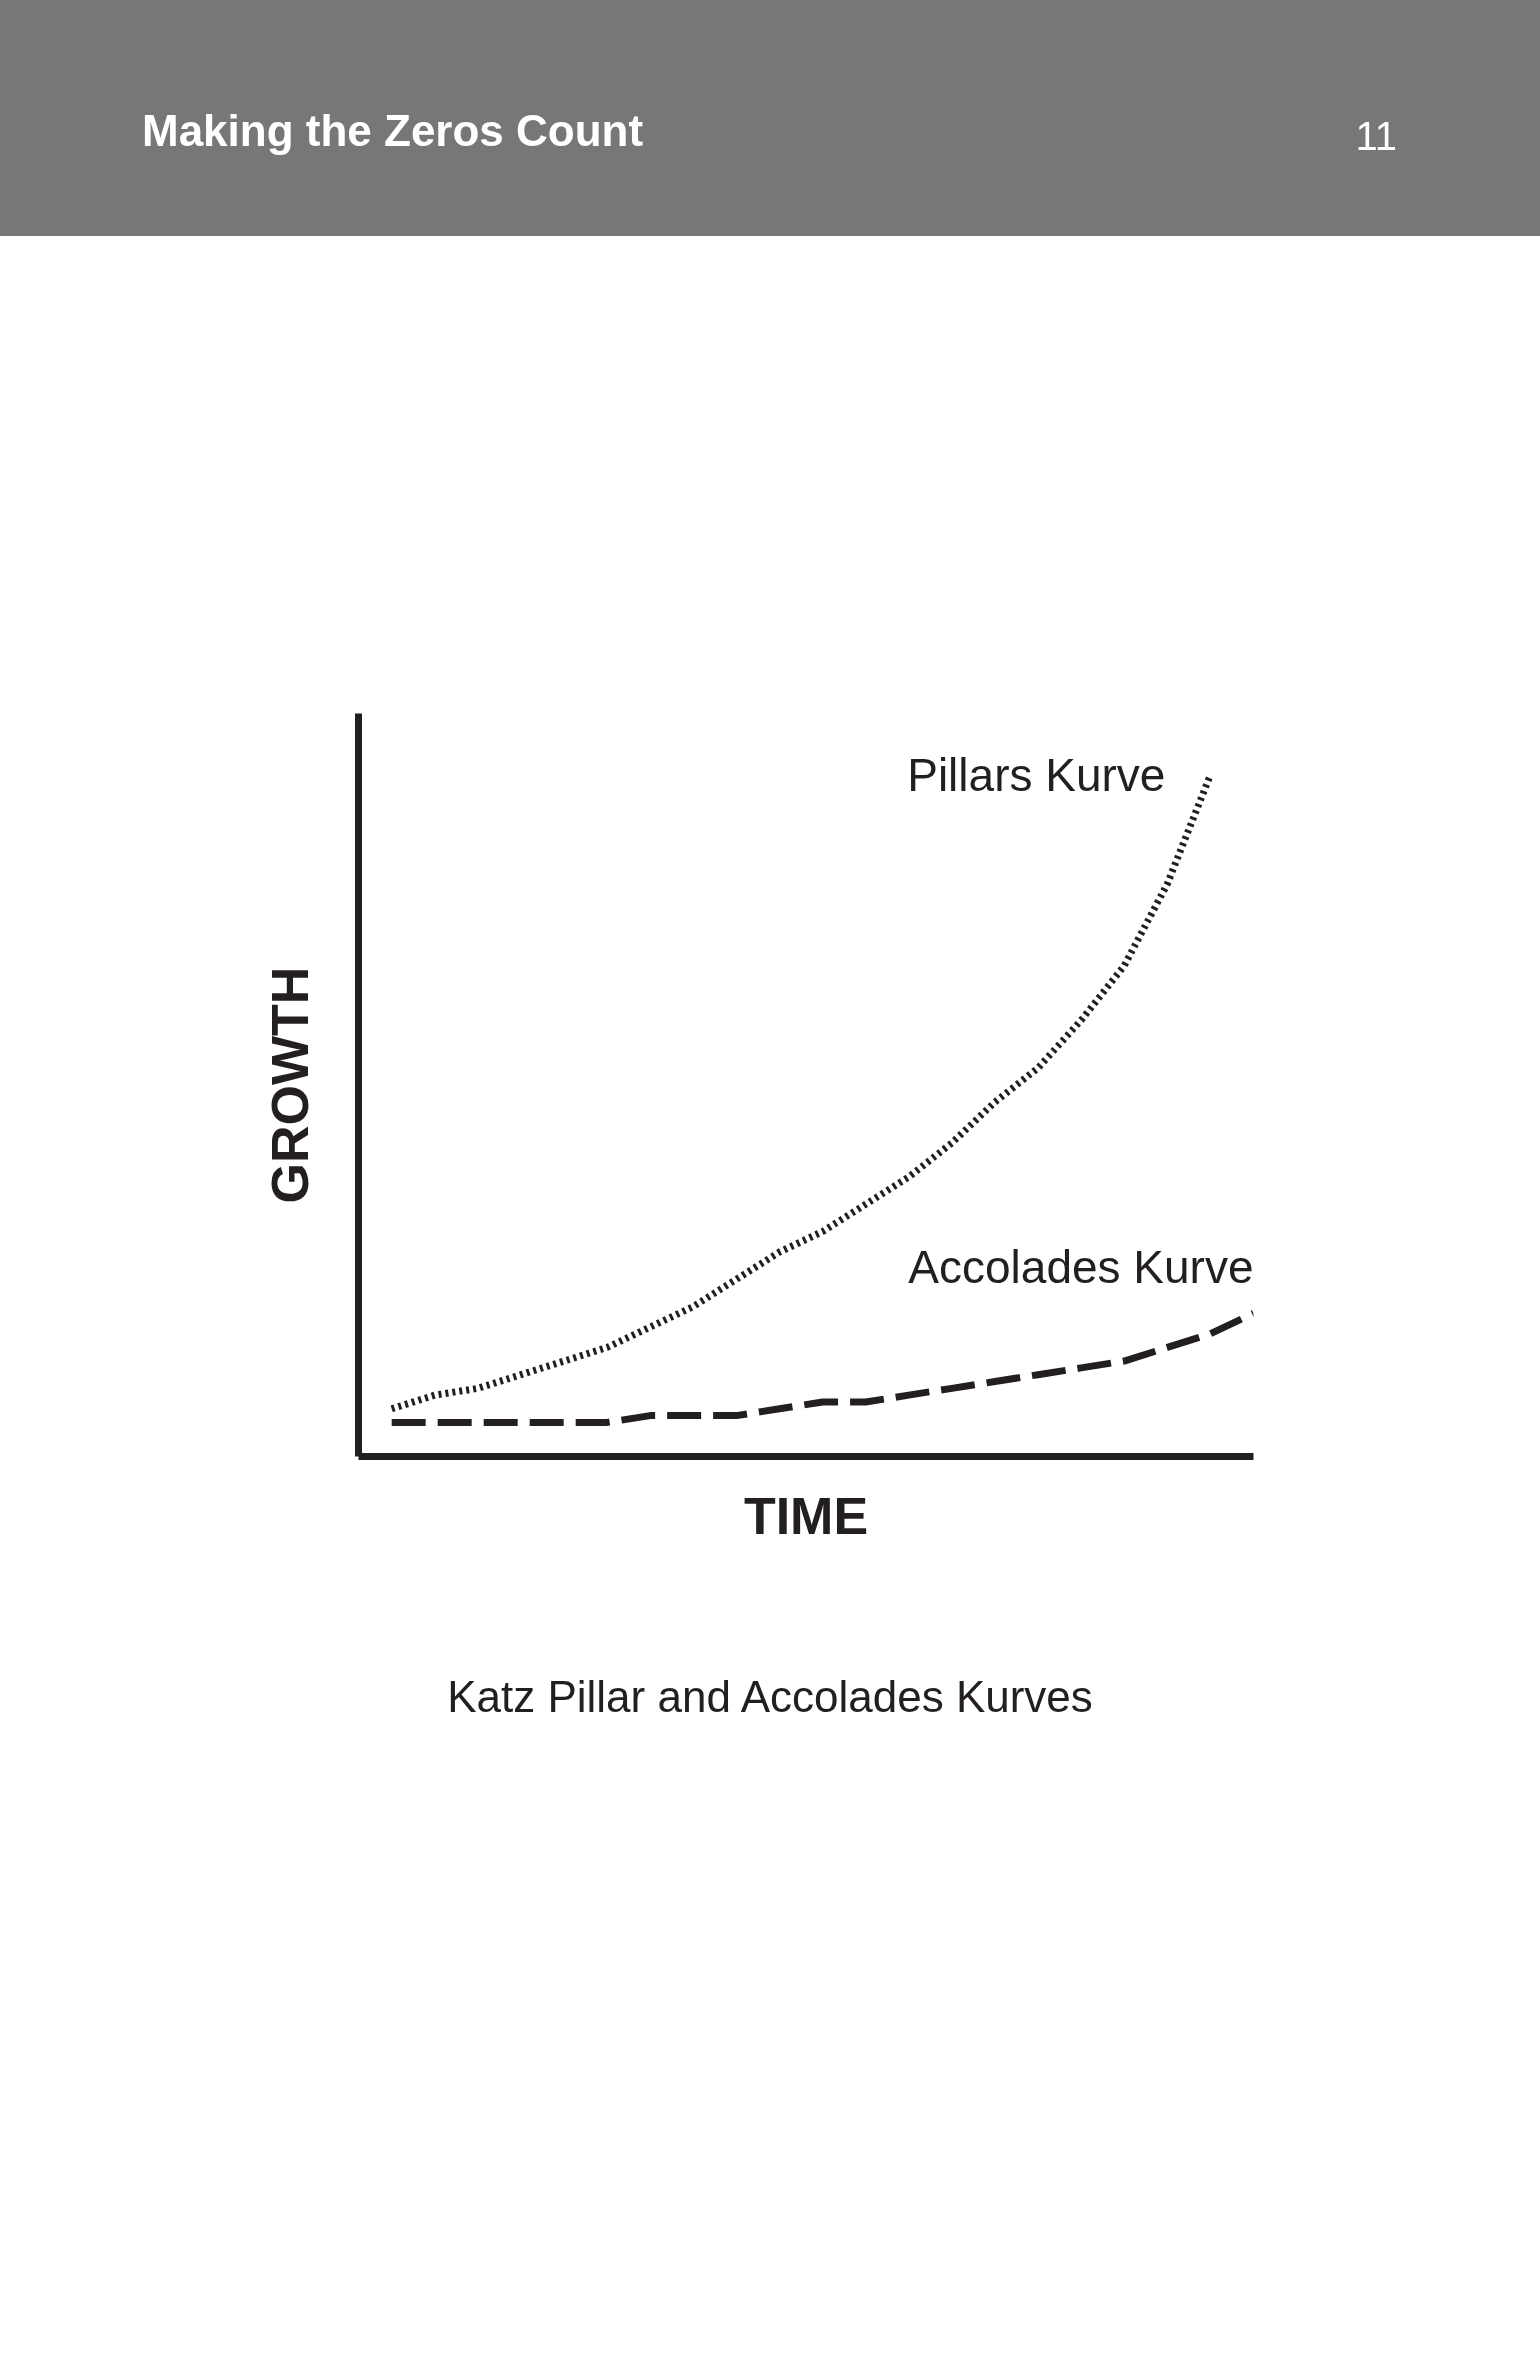 This screenshot has width=1540, height=2380. What do you see at coordinates (1036, 774) in the screenshot?
I see `series-label: Pillars Kurve` at bounding box center [1036, 774].